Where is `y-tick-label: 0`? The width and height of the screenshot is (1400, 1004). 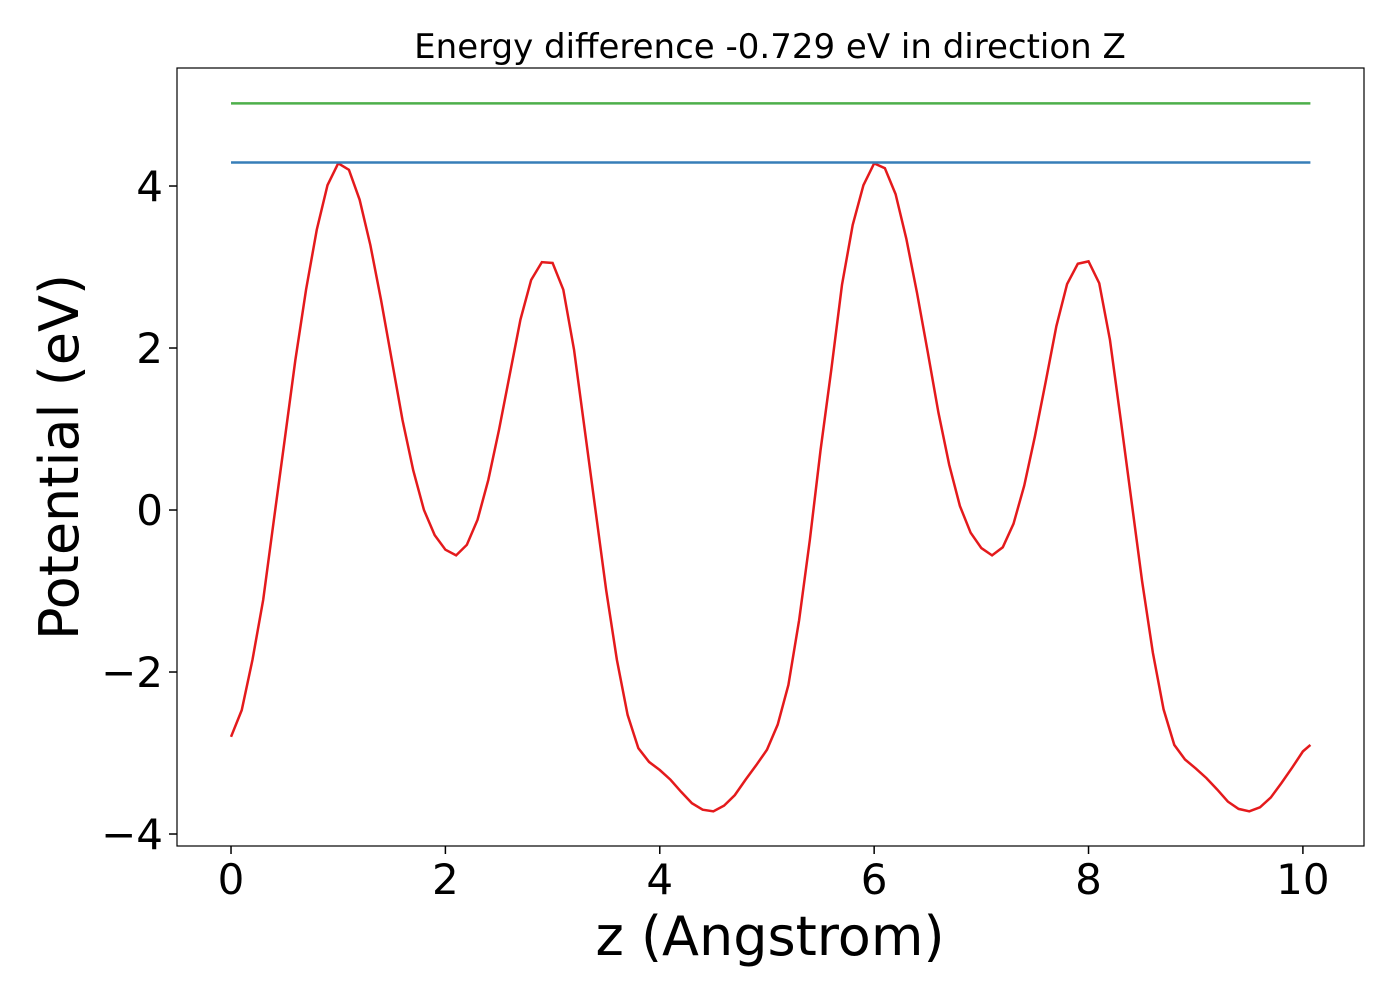
y-tick-label: 0 is located at coordinates (149, 510).